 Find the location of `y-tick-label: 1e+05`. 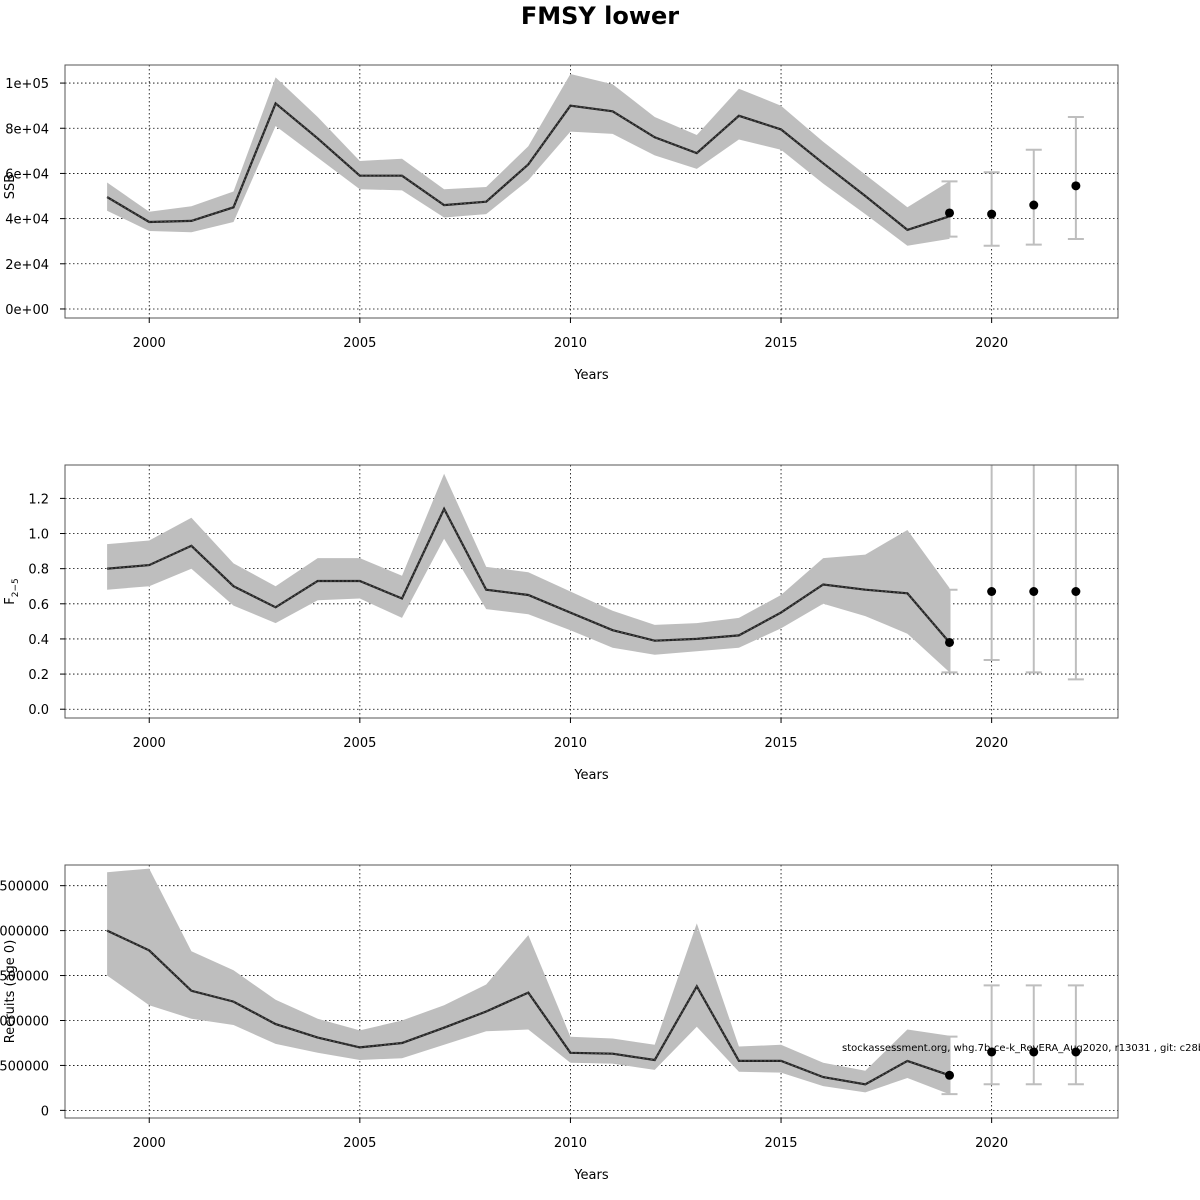

y-tick-label: 1e+05 is located at coordinates (27, 84).